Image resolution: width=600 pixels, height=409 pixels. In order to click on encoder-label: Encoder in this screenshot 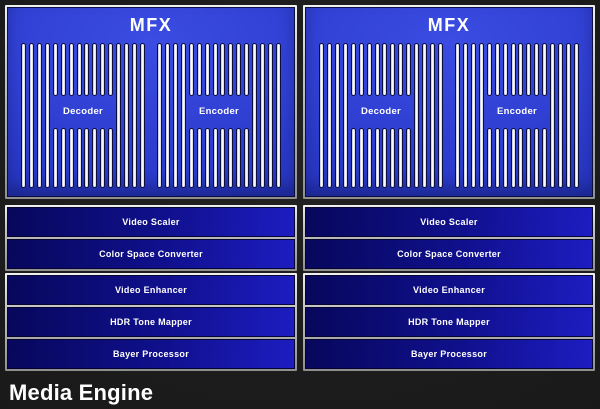, I will do `click(517, 111)`.